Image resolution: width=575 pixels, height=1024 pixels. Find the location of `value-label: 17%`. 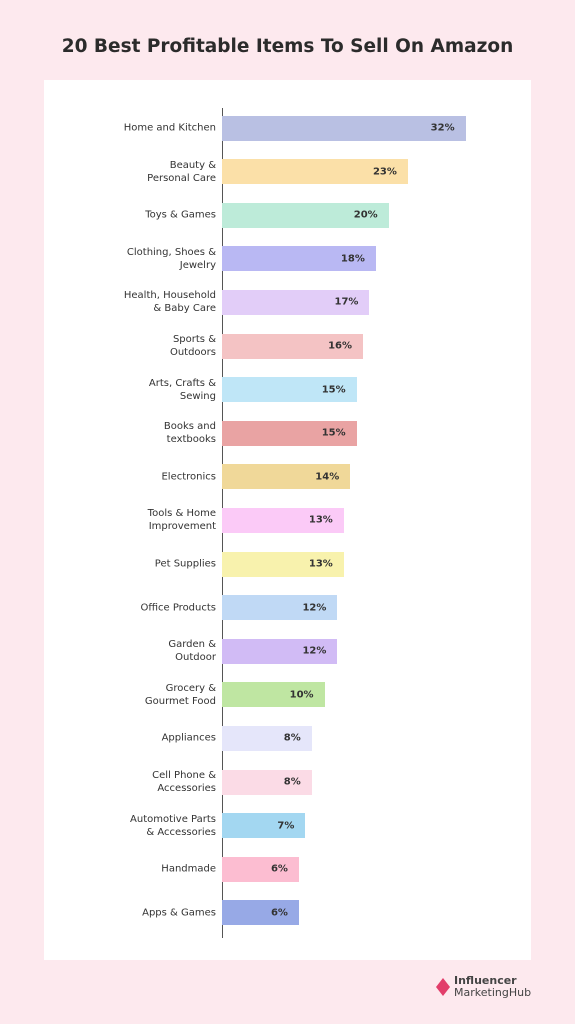

value-label: 17% is located at coordinates (346, 302).